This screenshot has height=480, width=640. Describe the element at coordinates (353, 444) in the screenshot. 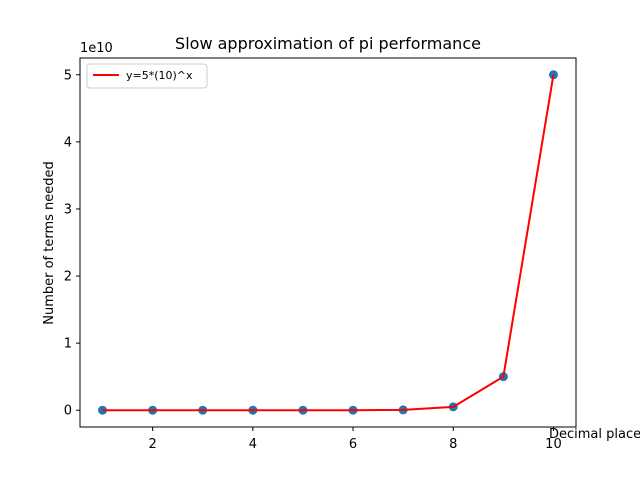

I see `x-tick-label: 6` at that location.